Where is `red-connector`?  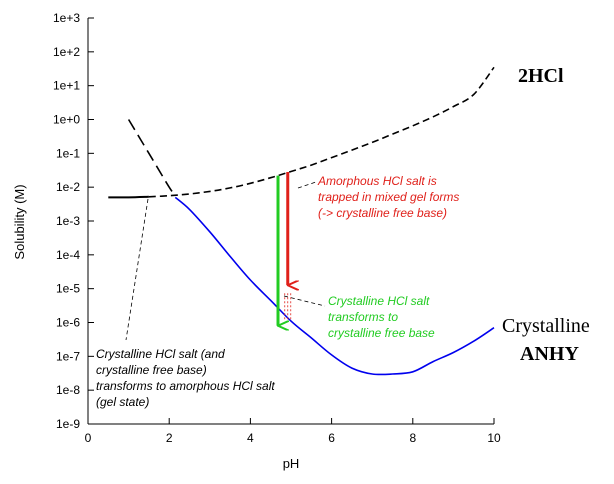
red-connector is located at coordinates (307, 185).